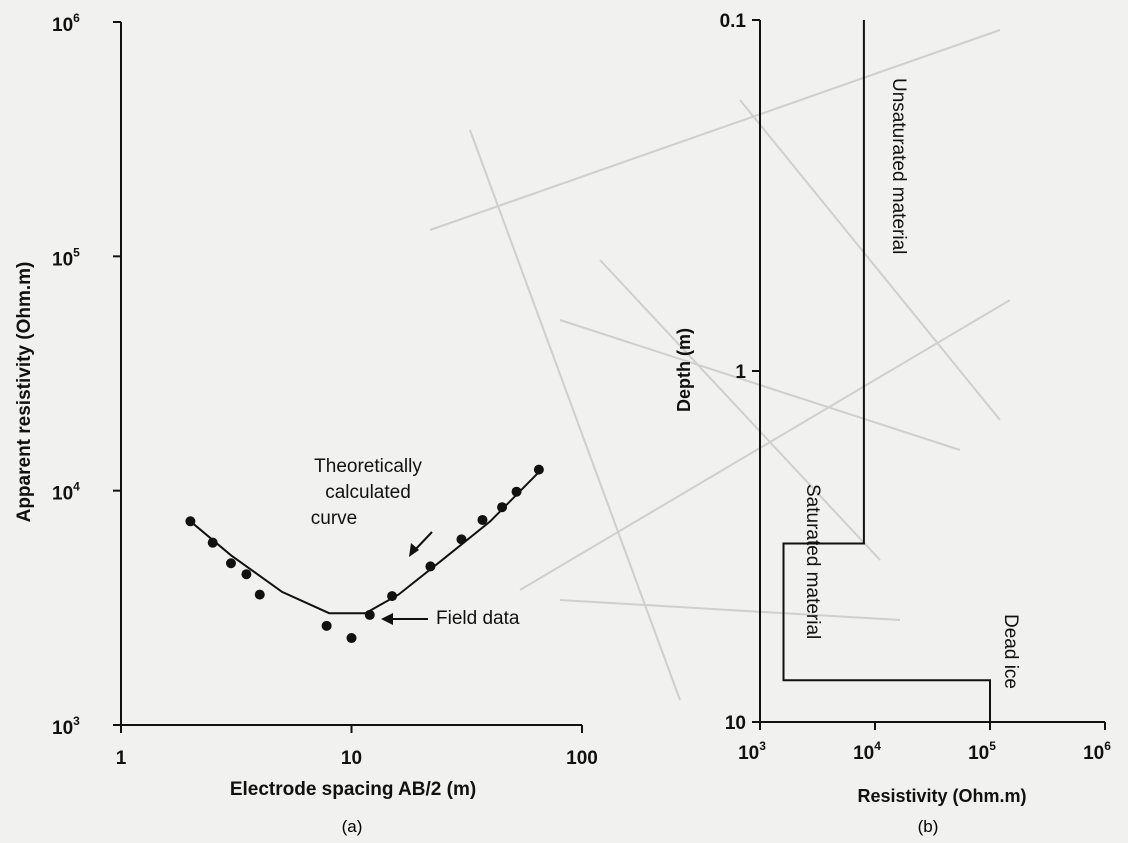 The image size is (1128, 843). Describe the element at coordinates (353, 789) in the screenshot. I see `panel-a-x-label: Electrode spacing AB/2 (m)` at that location.